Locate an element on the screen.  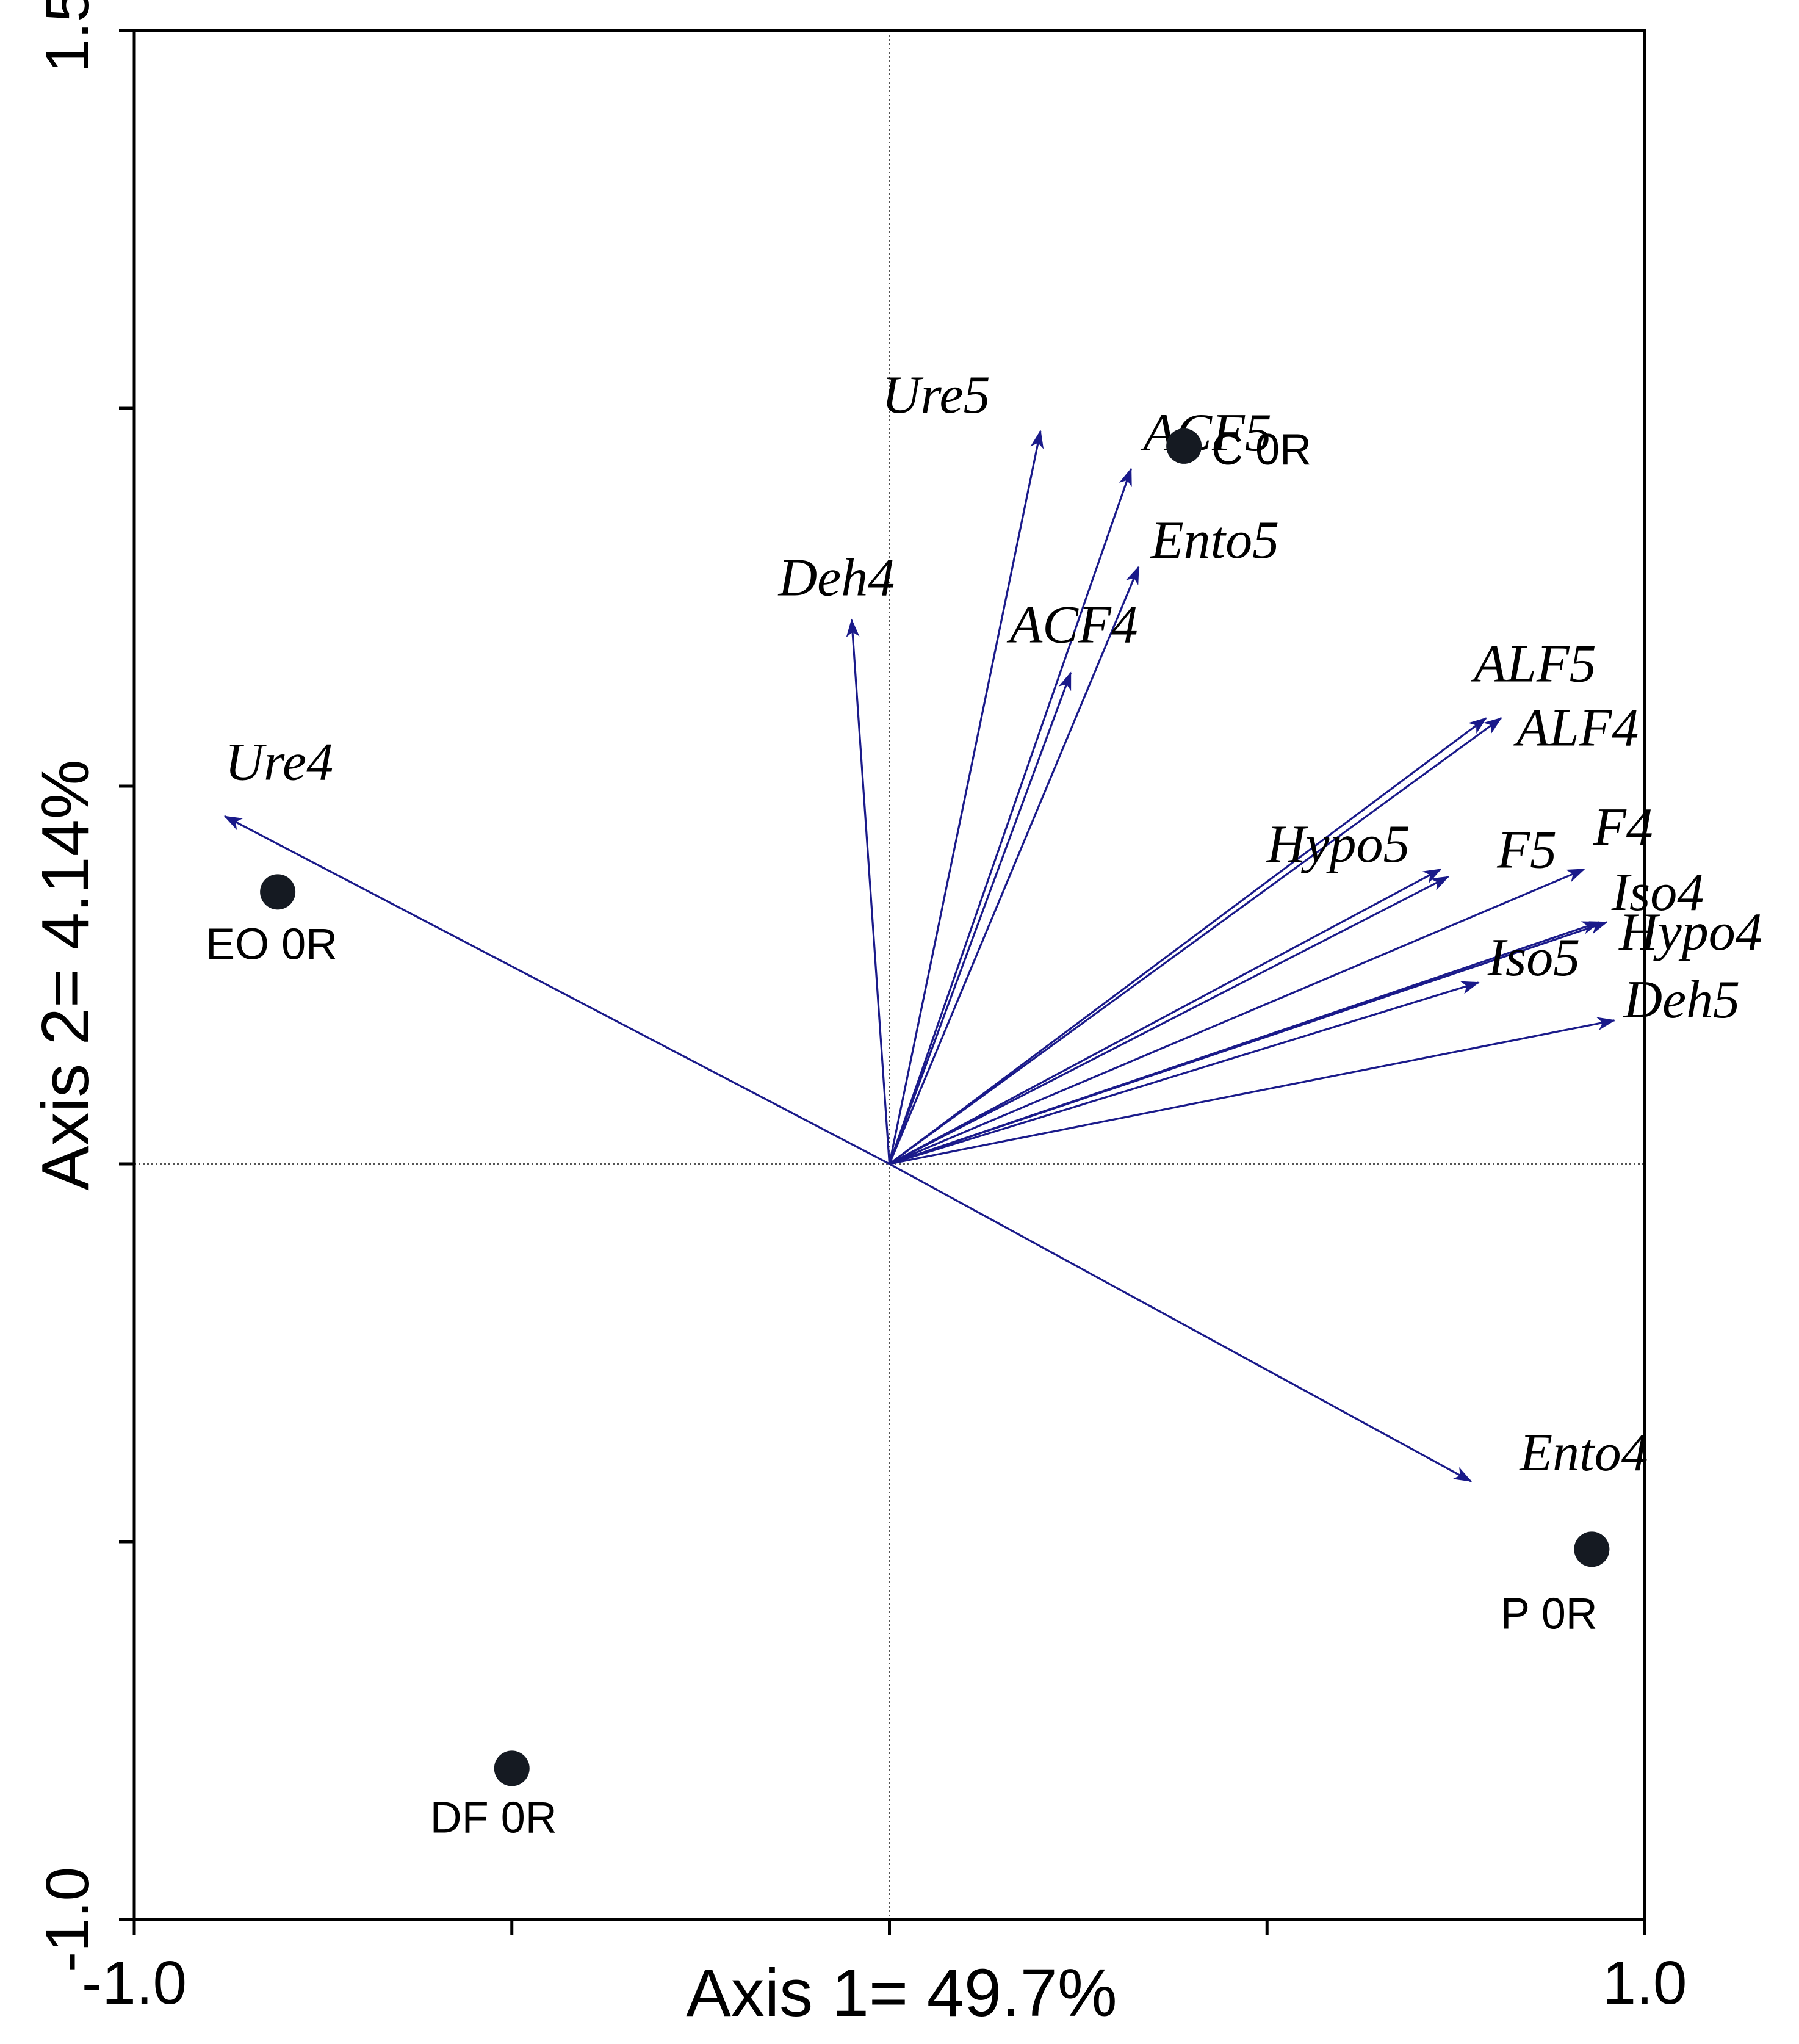
vector-arrow-alf4 is located at coordinates (1195, 941).